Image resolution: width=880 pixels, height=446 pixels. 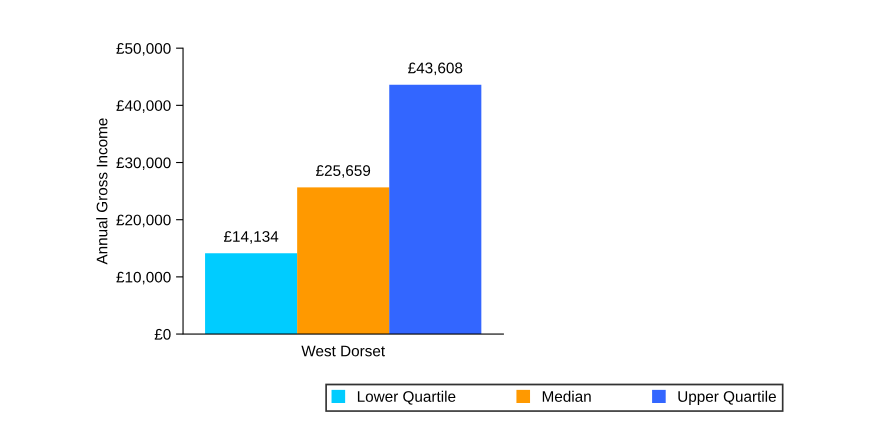 I want to click on y-tick-label: £50,000, so click(x=143, y=49).